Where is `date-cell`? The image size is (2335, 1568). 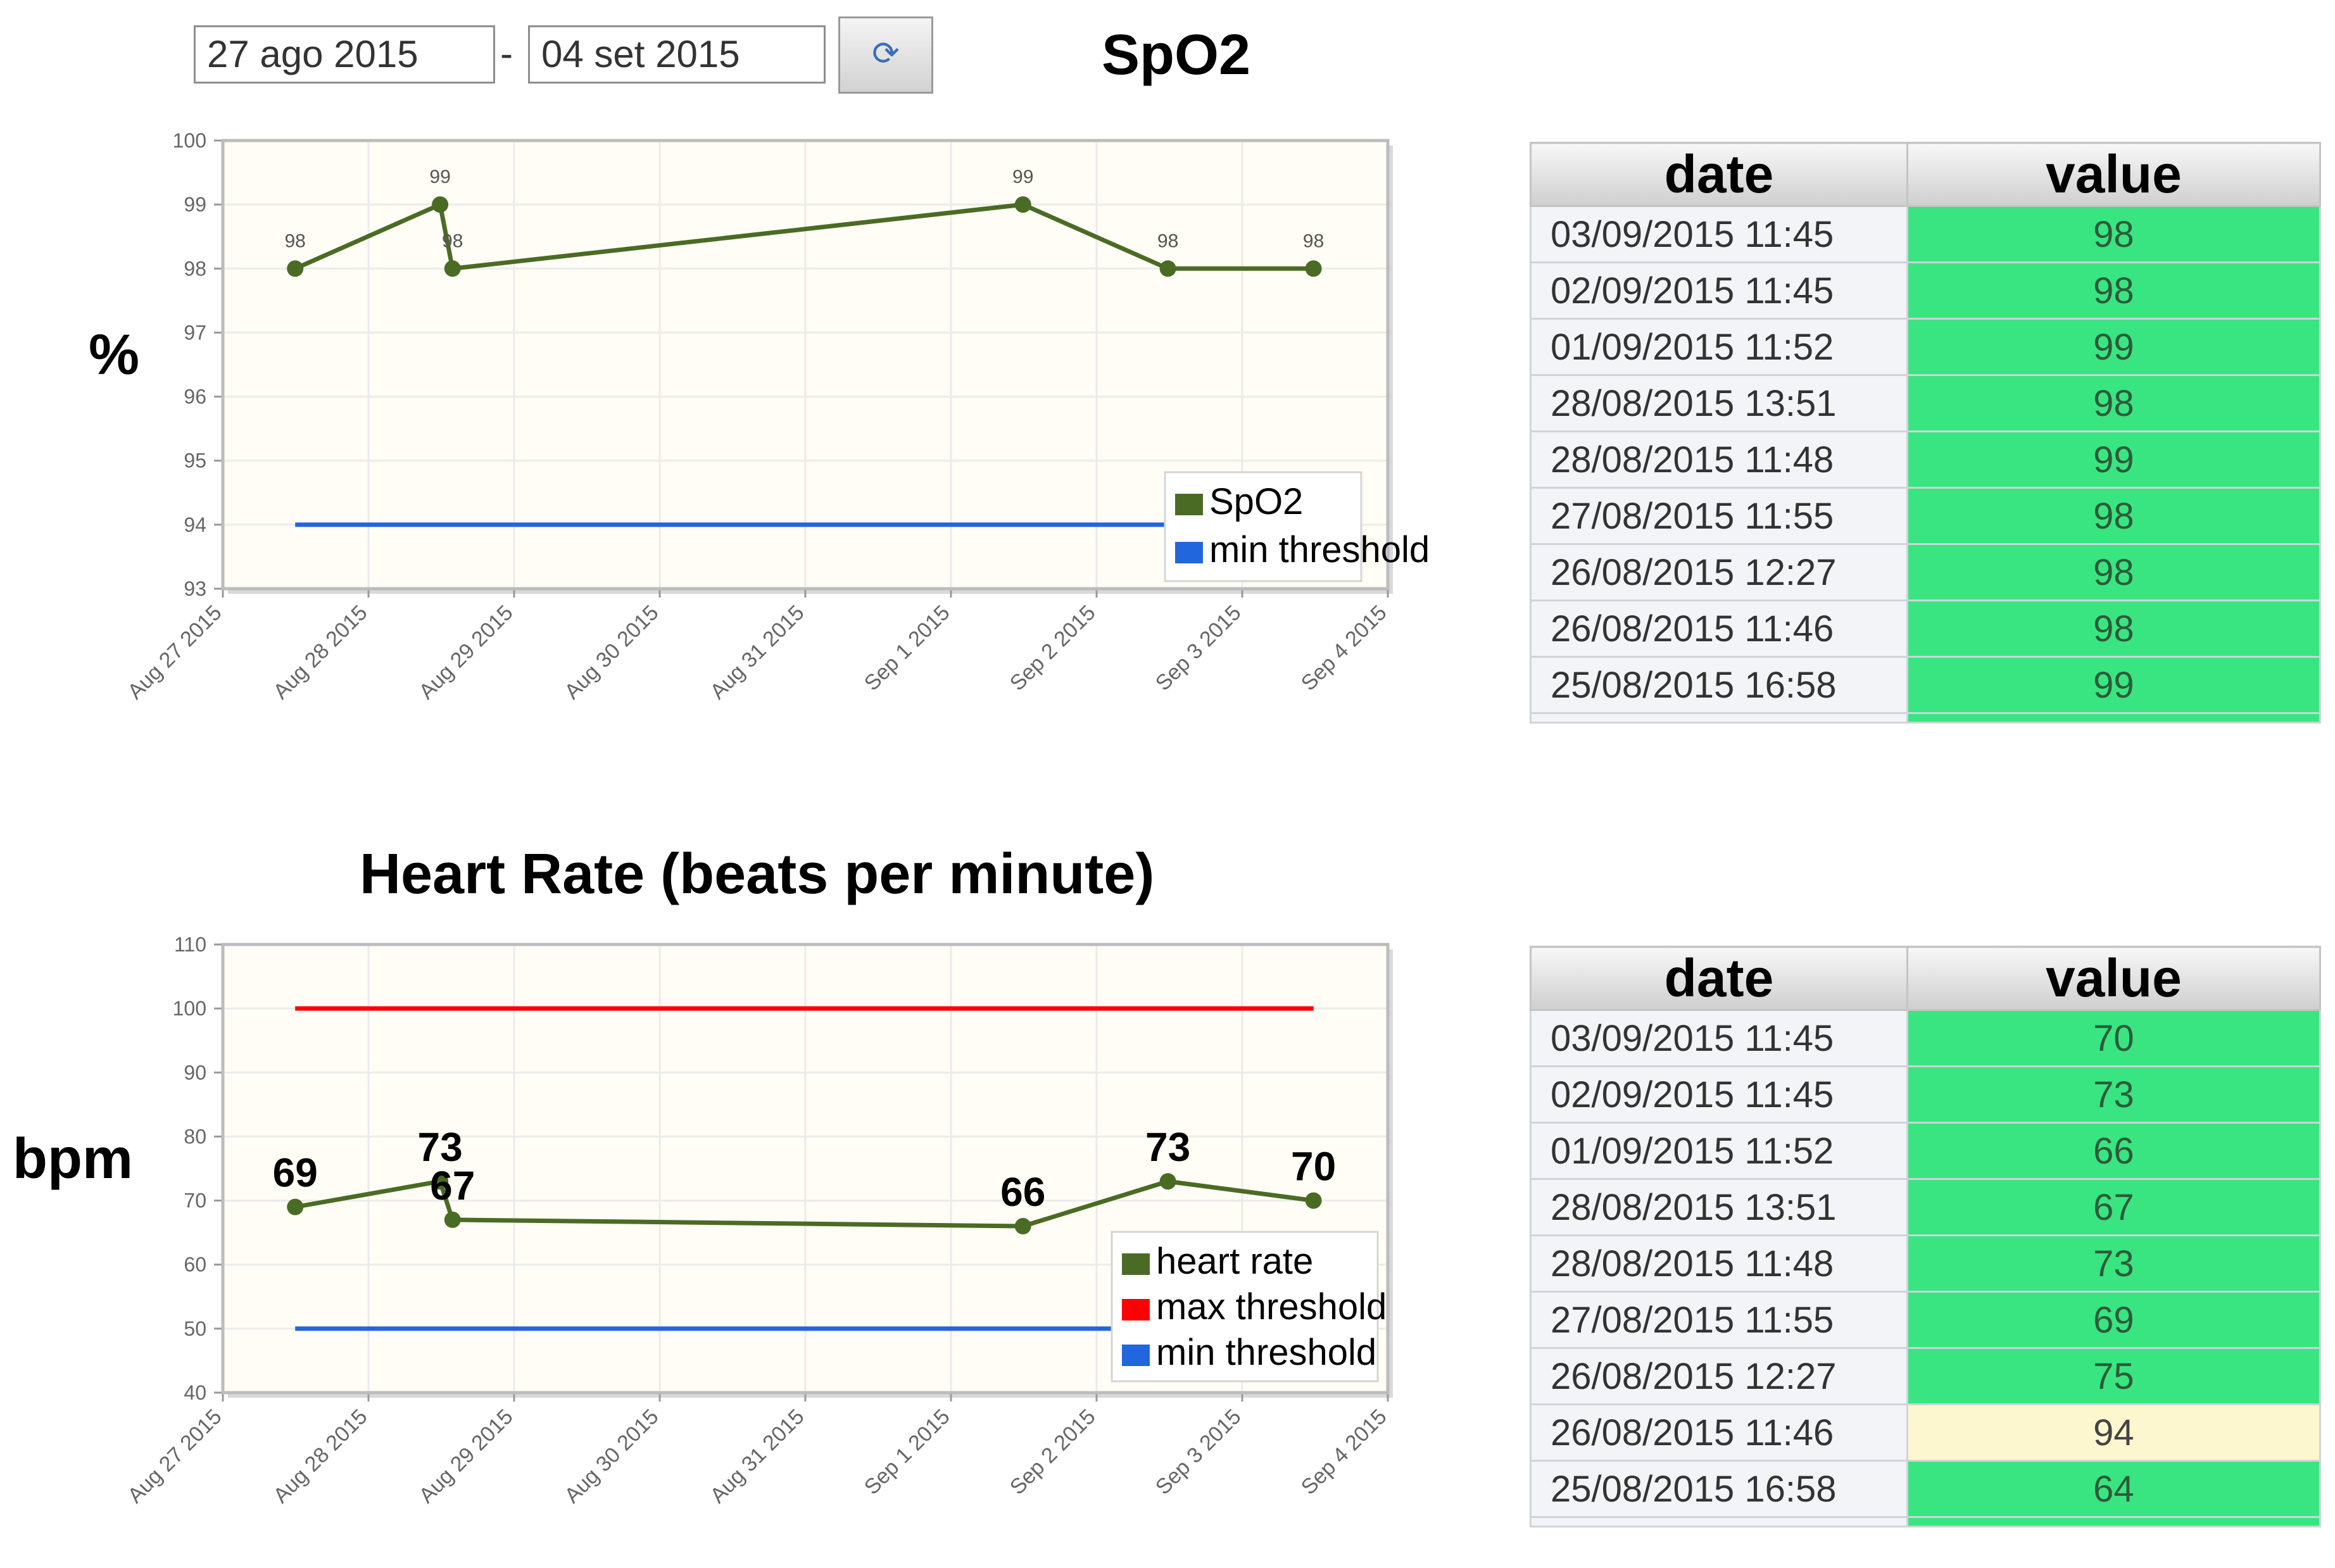
date-cell is located at coordinates (1719, 718).